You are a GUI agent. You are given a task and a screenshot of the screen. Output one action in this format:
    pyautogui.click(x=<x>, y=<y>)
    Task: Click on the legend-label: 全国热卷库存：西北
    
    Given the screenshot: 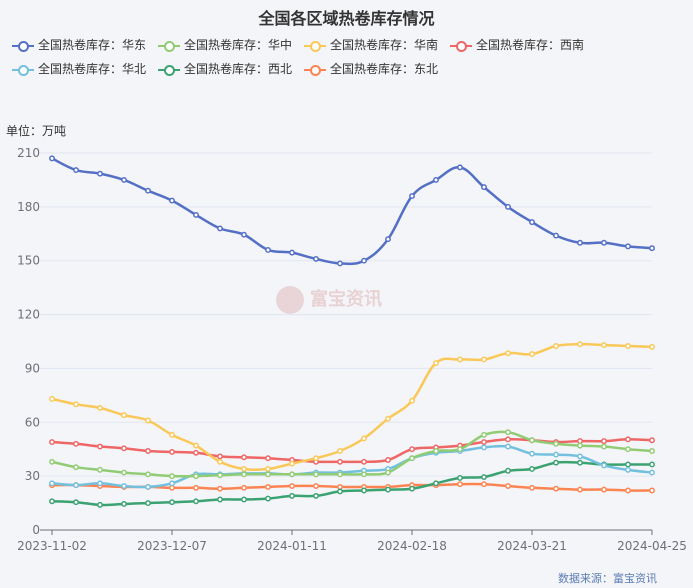 What is the action you would take?
    pyautogui.click(x=238, y=69)
    